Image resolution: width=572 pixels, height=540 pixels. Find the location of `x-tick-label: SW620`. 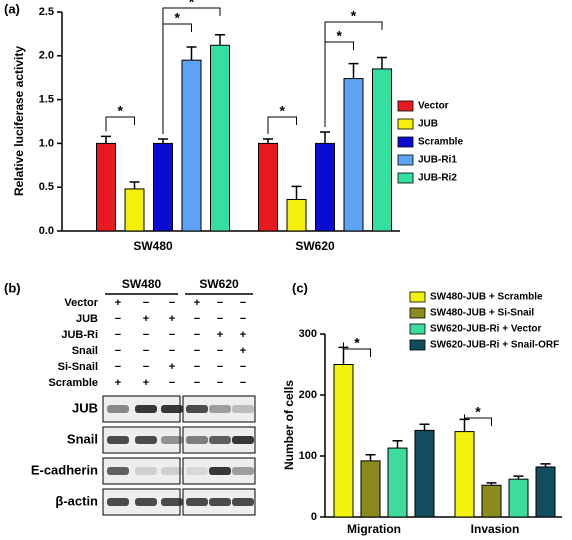

x-tick-label: SW620 is located at coordinates (315, 246).